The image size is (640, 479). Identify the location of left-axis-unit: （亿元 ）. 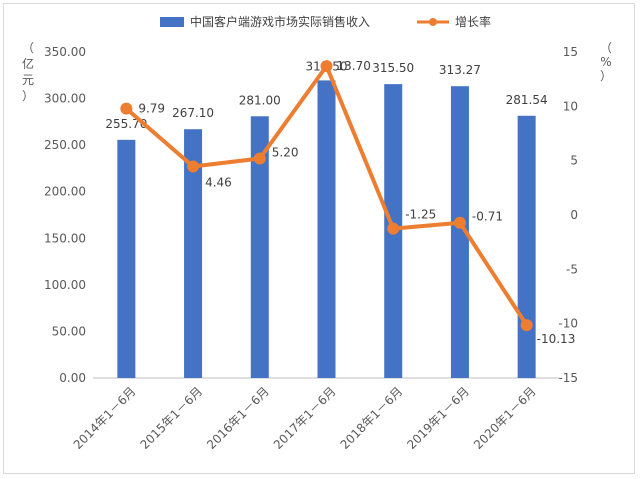
(28, 72).